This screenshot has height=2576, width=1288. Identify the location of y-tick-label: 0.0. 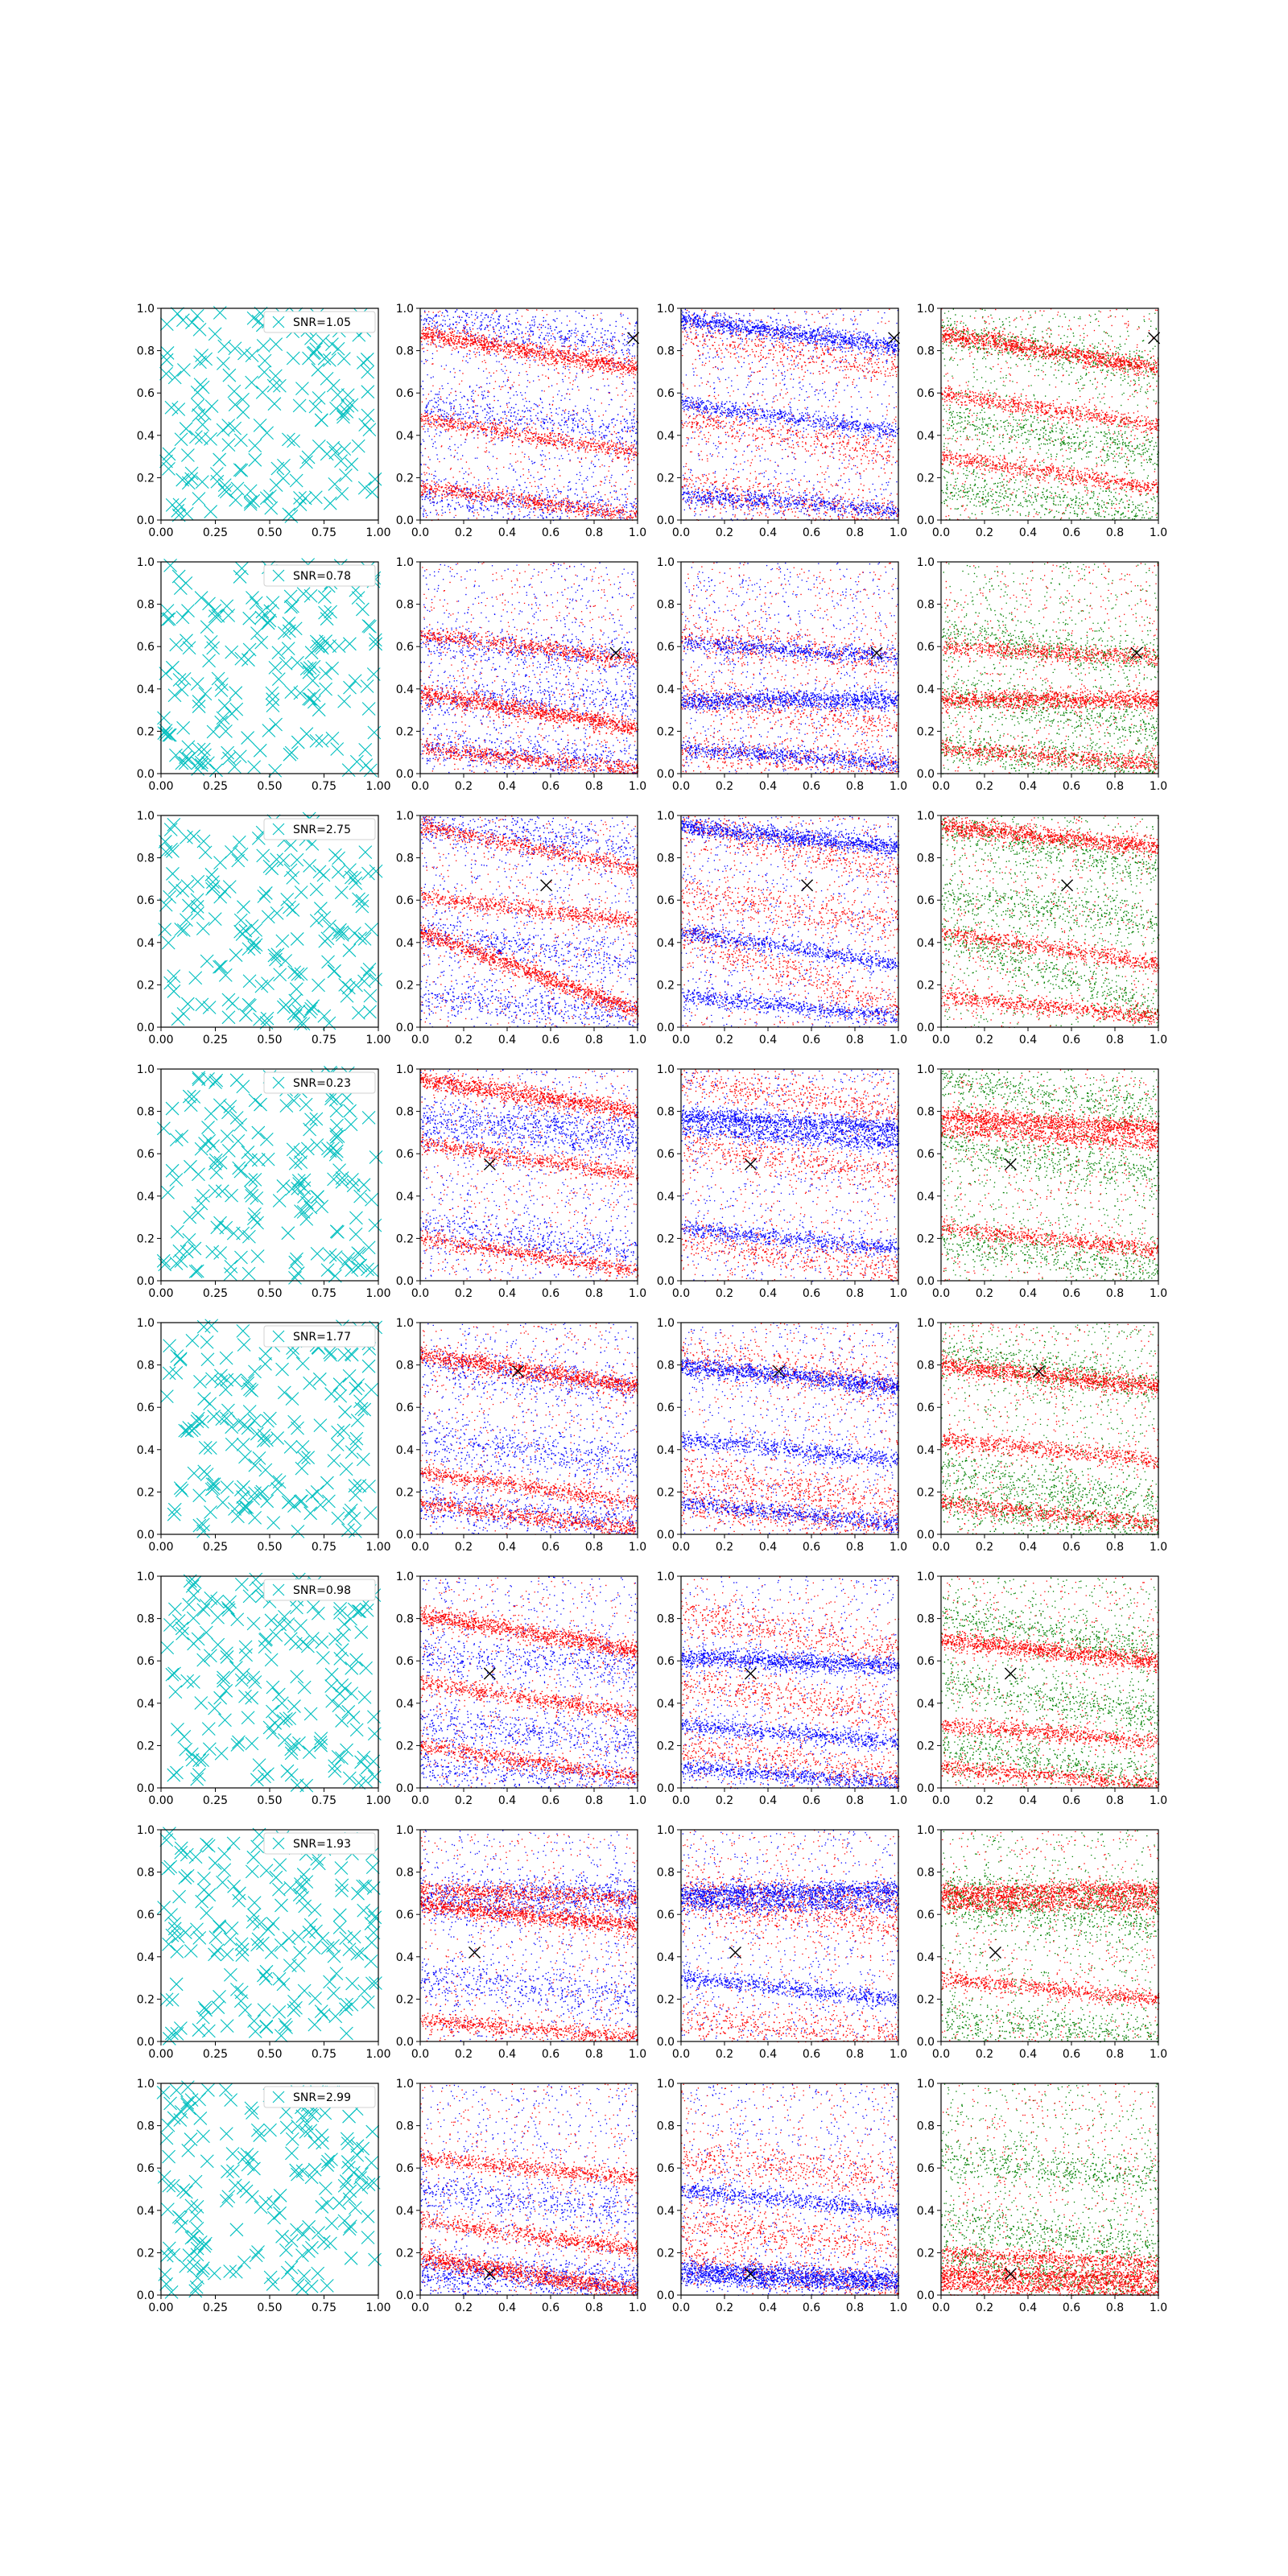
(666, 1788).